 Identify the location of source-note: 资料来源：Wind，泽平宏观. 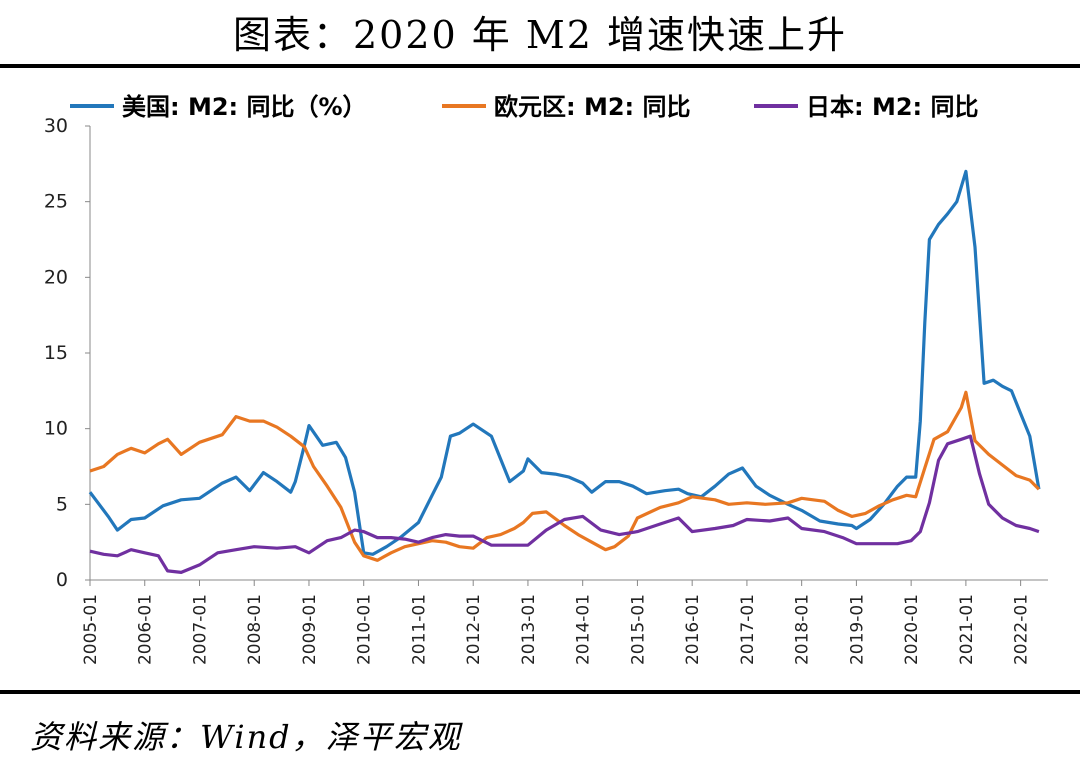
(246, 737).